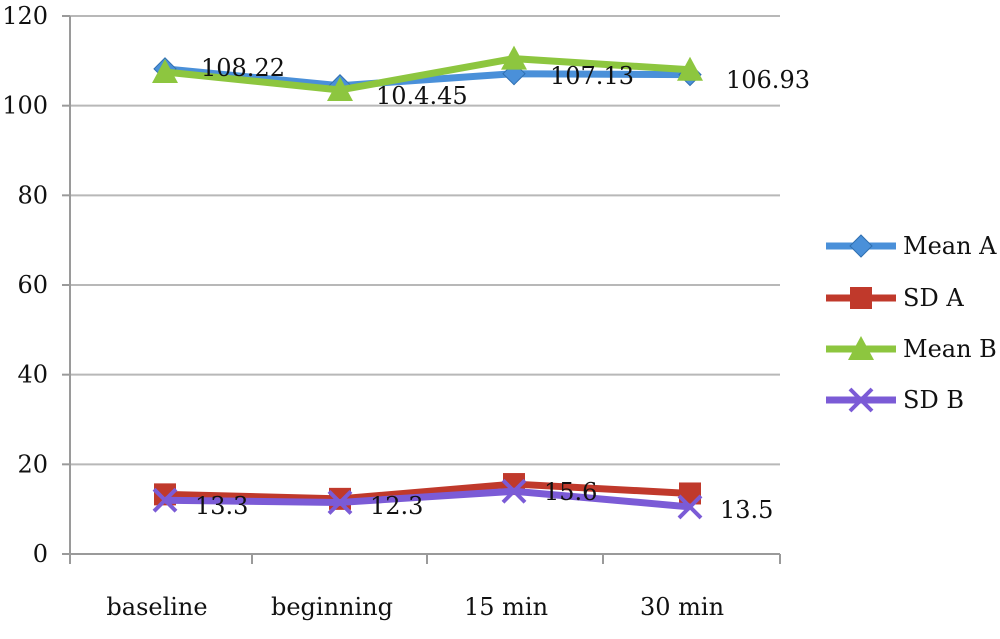 The image size is (1000, 639). Describe the element at coordinates (243, 68) in the screenshot. I see `data-label-mean-a-baseline: 108.22` at that location.